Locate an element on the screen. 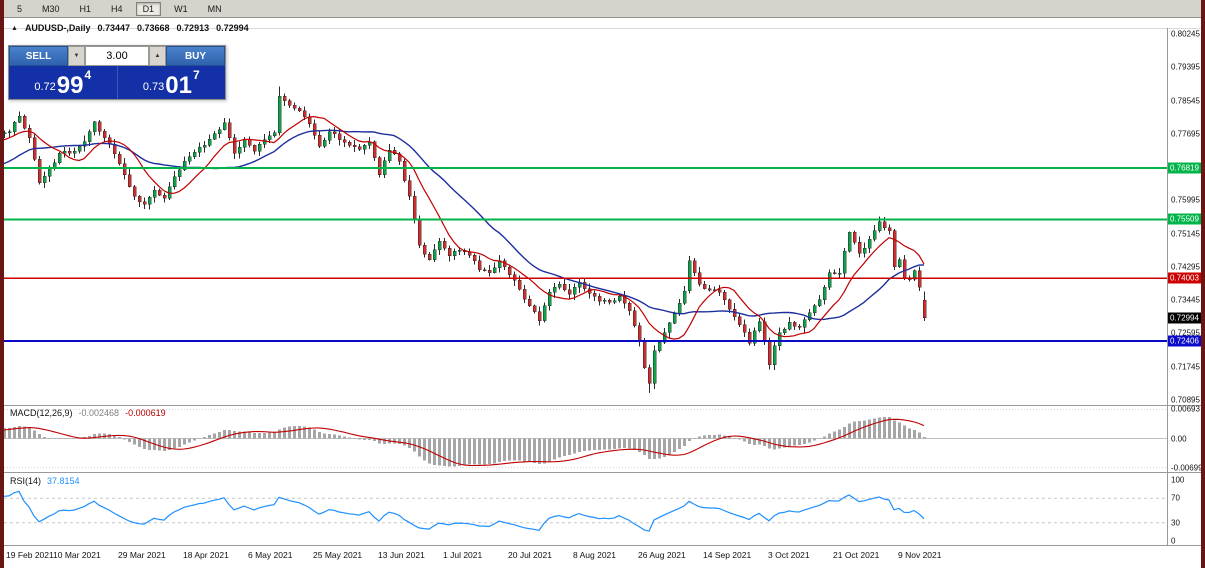  volume-input is located at coordinates (117, 56).